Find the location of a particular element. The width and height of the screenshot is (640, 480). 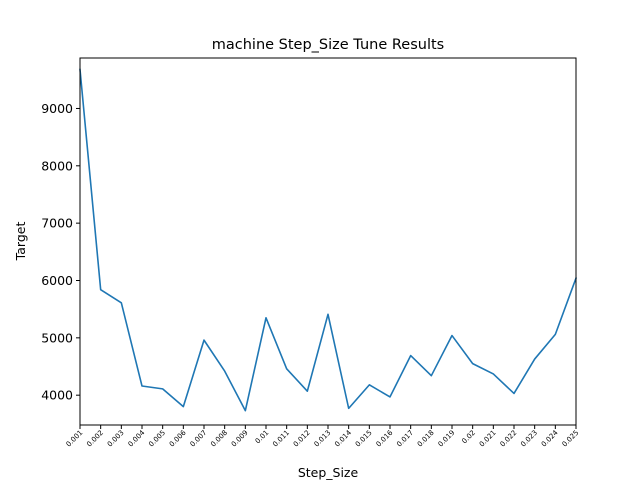

y-tick-label: 6000 is located at coordinates (57, 280).